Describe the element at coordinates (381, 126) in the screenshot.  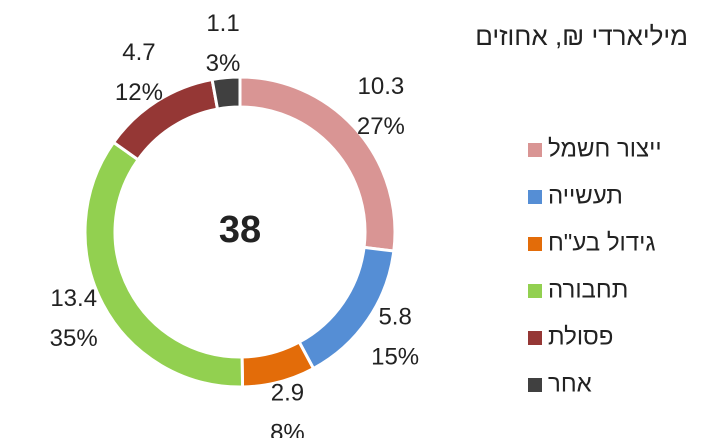
I see `percent-label: 27%` at that location.